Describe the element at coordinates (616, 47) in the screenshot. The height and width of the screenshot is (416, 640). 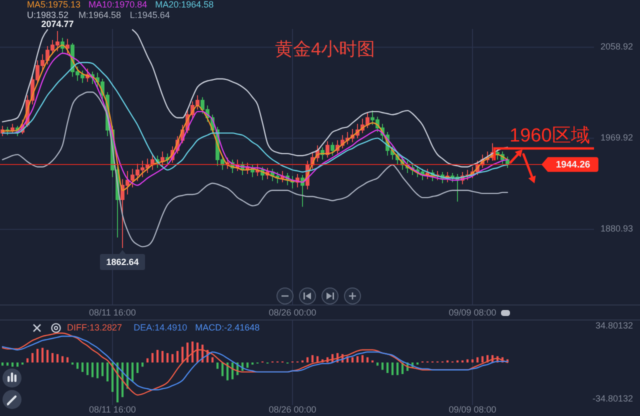
I see `y-tick-label: 2058.92` at that location.